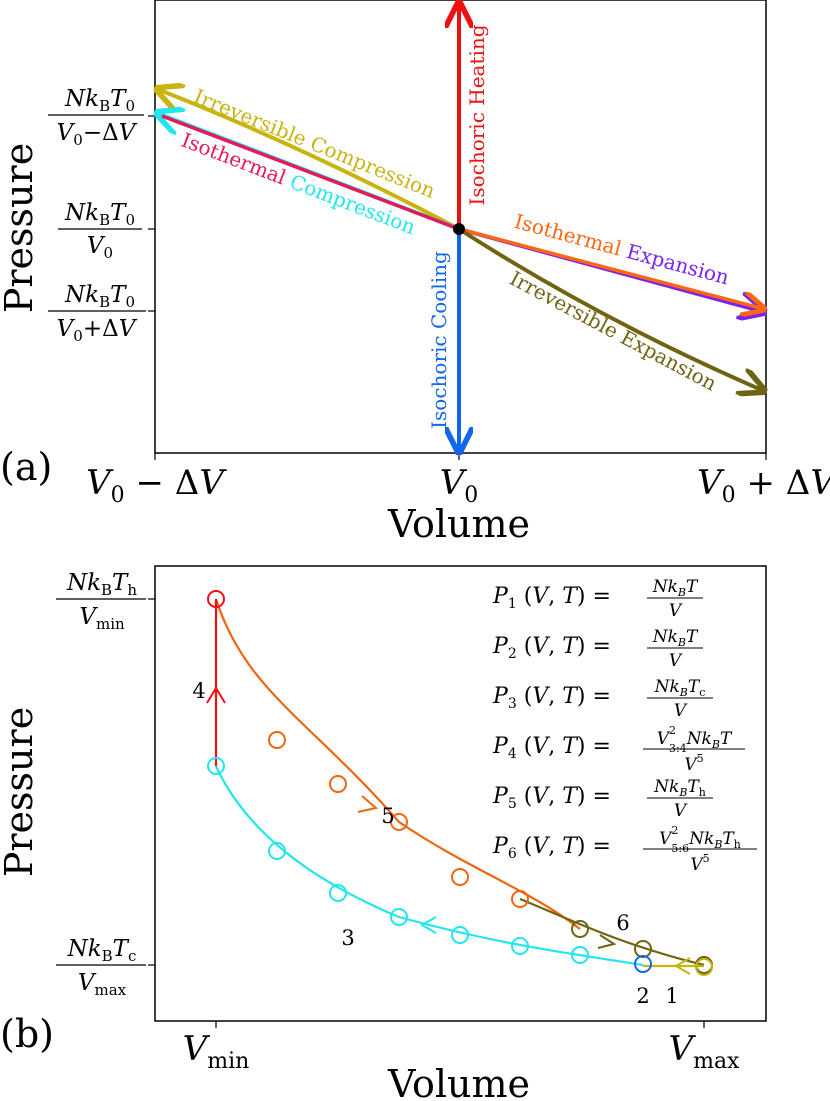 This screenshot has width=830, height=1101. Describe the element at coordinates (96, 117) in the screenshot. I see `panel-a-ytick-label-high: NkBT0 V0−ΔV` at that location.